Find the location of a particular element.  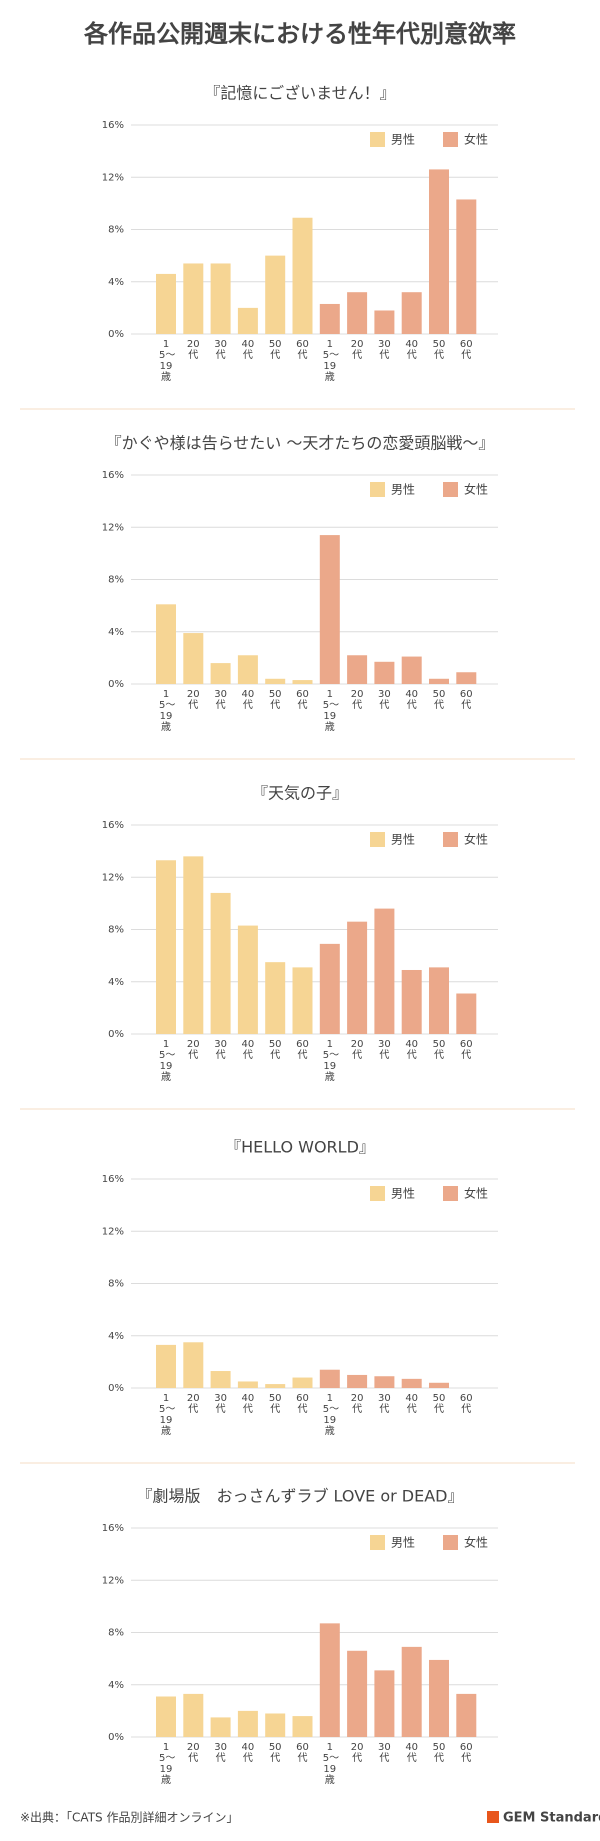

chart-title: 『劇場版 おっさんずラブ LOVE or DEAD』 is located at coordinates (299, 1496).